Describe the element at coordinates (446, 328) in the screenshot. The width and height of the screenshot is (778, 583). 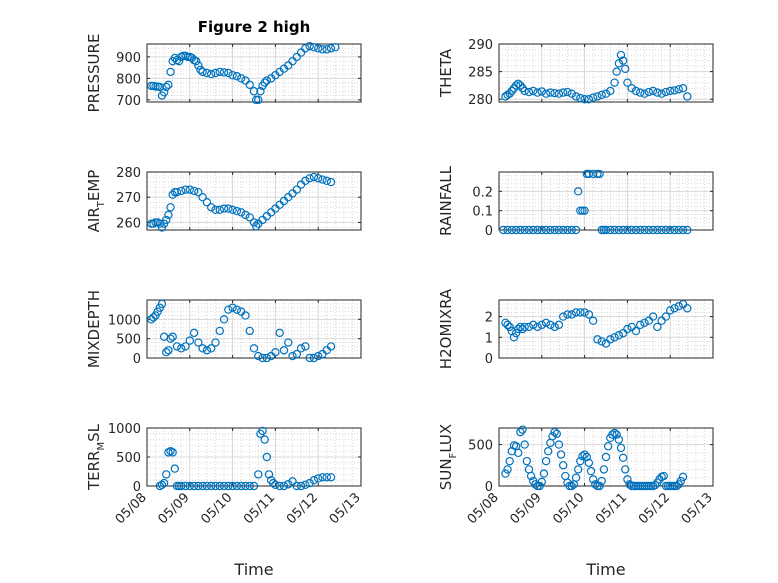
I see `y-axis-label: H2OMIXRA` at that location.